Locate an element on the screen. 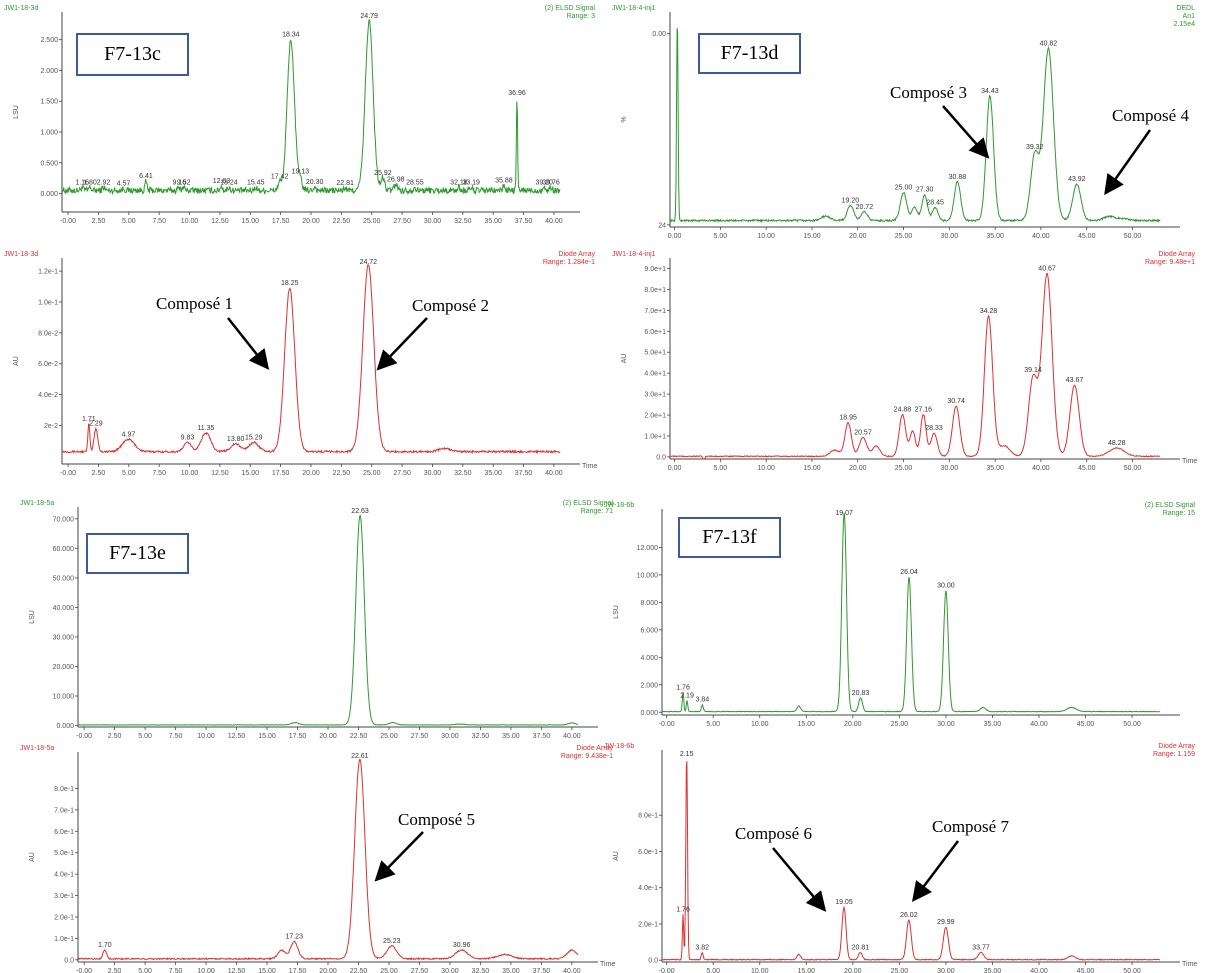 This screenshot has height=973, width=1218. panel-d-elsd-trace is located at coordinates (915, 125).